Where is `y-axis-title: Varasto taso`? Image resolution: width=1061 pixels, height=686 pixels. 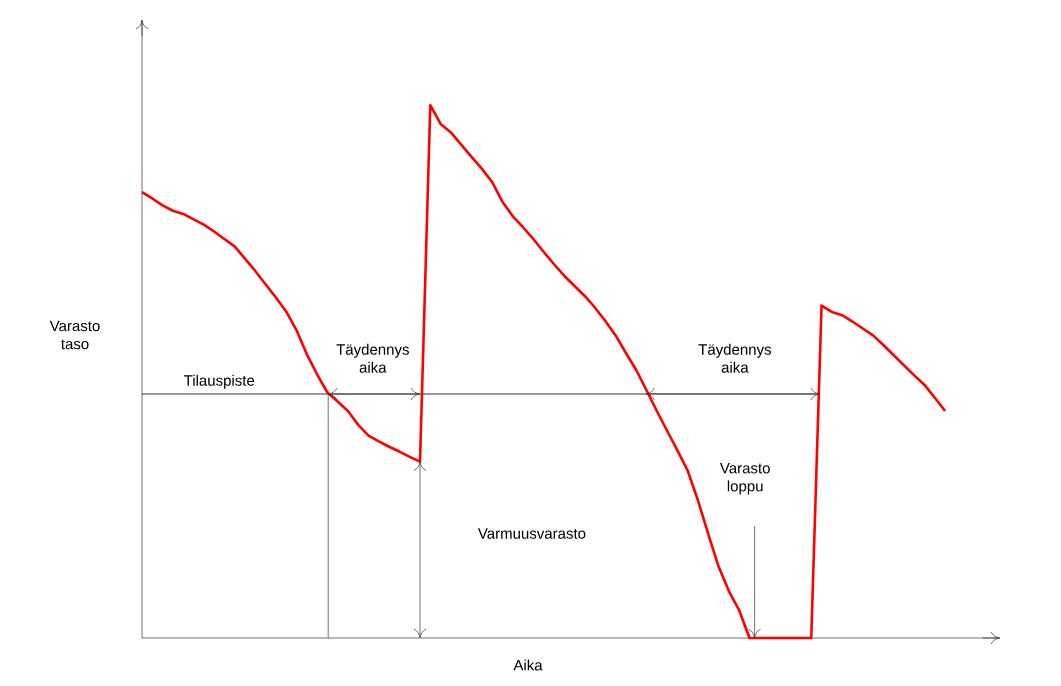 y-axis-title: Varasto taso is located at coordinates (74, 335).